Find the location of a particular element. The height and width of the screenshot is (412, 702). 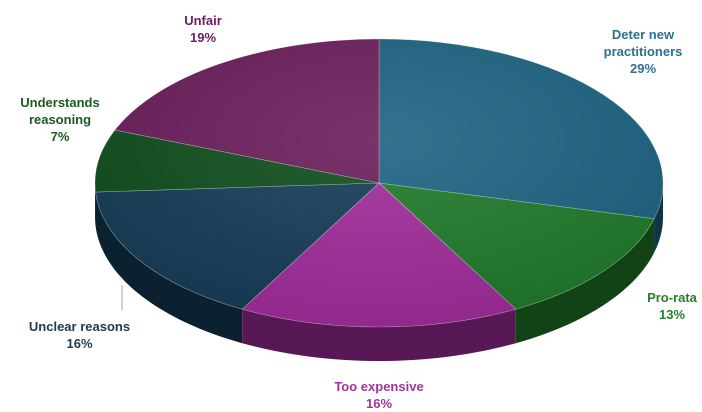

label-understands-name-1: Understands is located at coordinates (60, 102).